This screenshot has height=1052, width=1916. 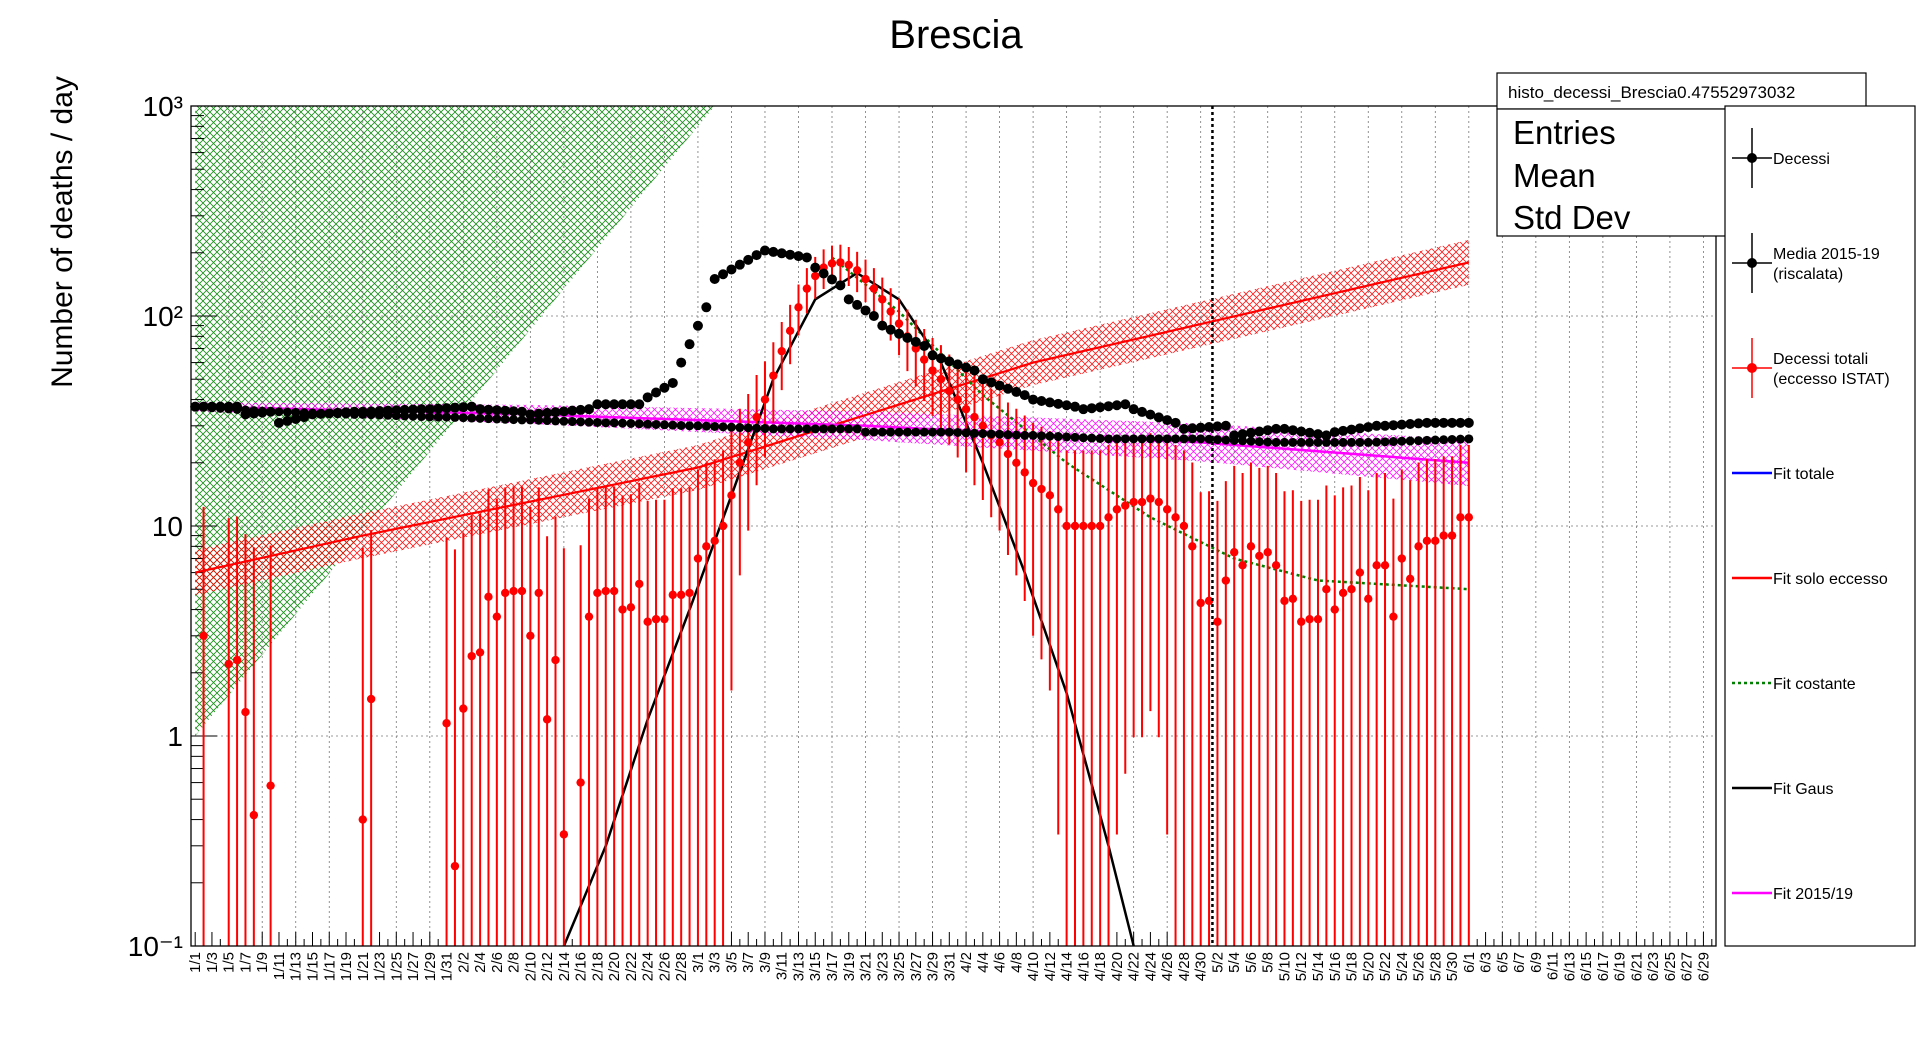 What do you see at coordinates (949, 966) in the screenshot?
I see `x-tick-label: 3/31` at bounding box center [949, 966].